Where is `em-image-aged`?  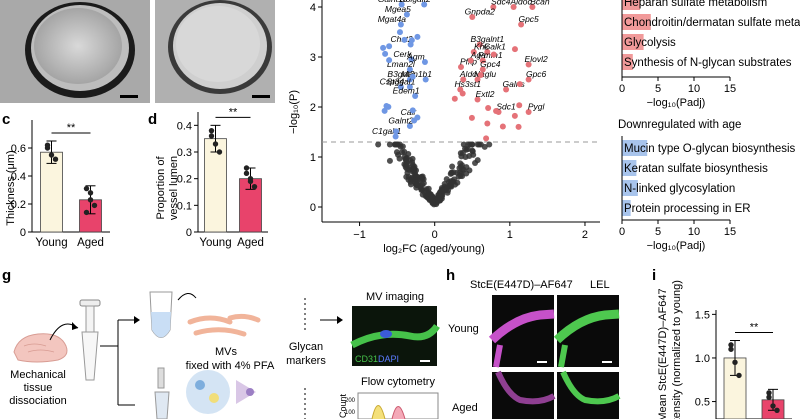
em-image-aged is located at coordinates (215, 51).